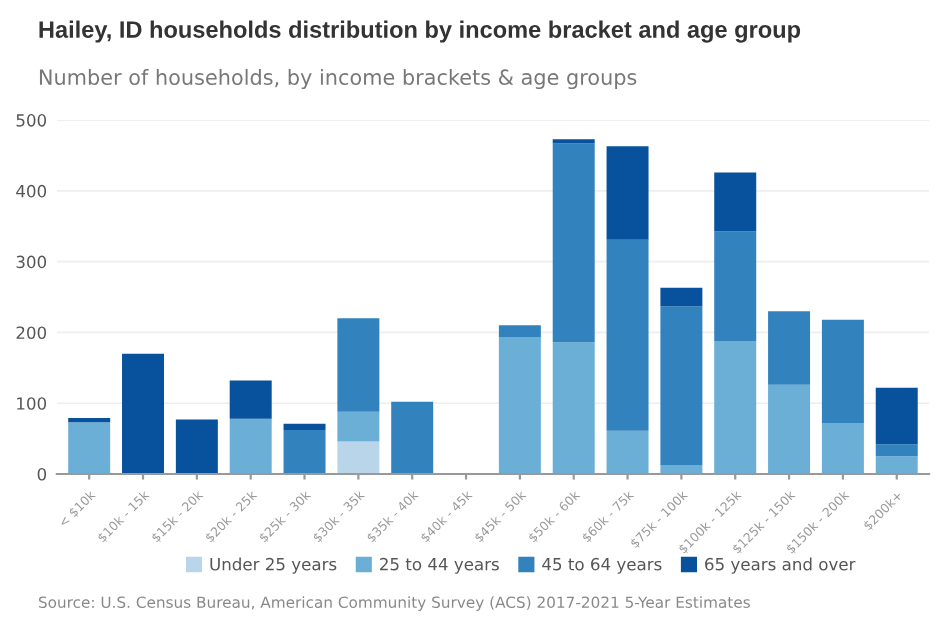 Image resolution: width=948 pixels, height=632 pixels. Describe the element at coordinates (273, 565) in the screenshot. I see `legend-label: Under 25 years` at that location.